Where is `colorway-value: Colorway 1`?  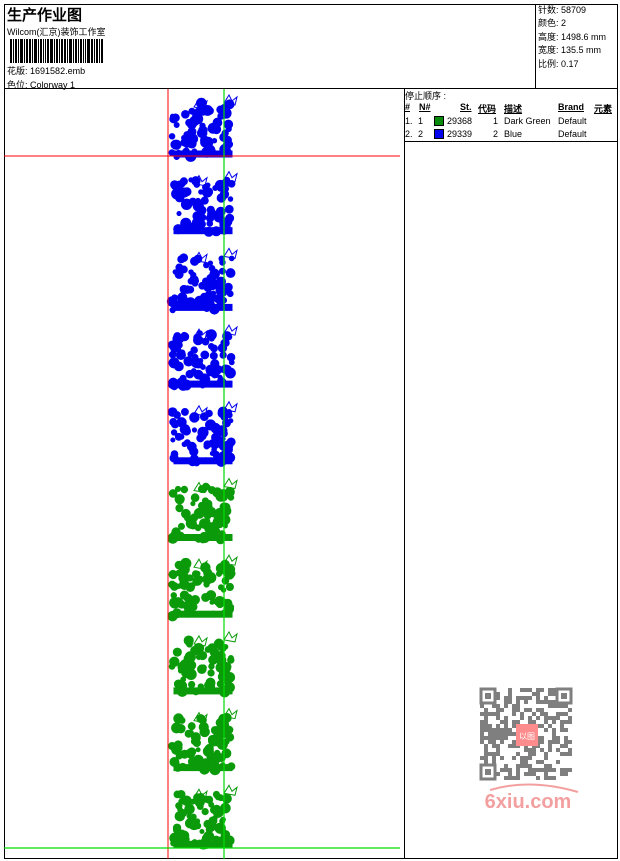 colorway-value: Colorway 1 is located at coordinates (53, 85).